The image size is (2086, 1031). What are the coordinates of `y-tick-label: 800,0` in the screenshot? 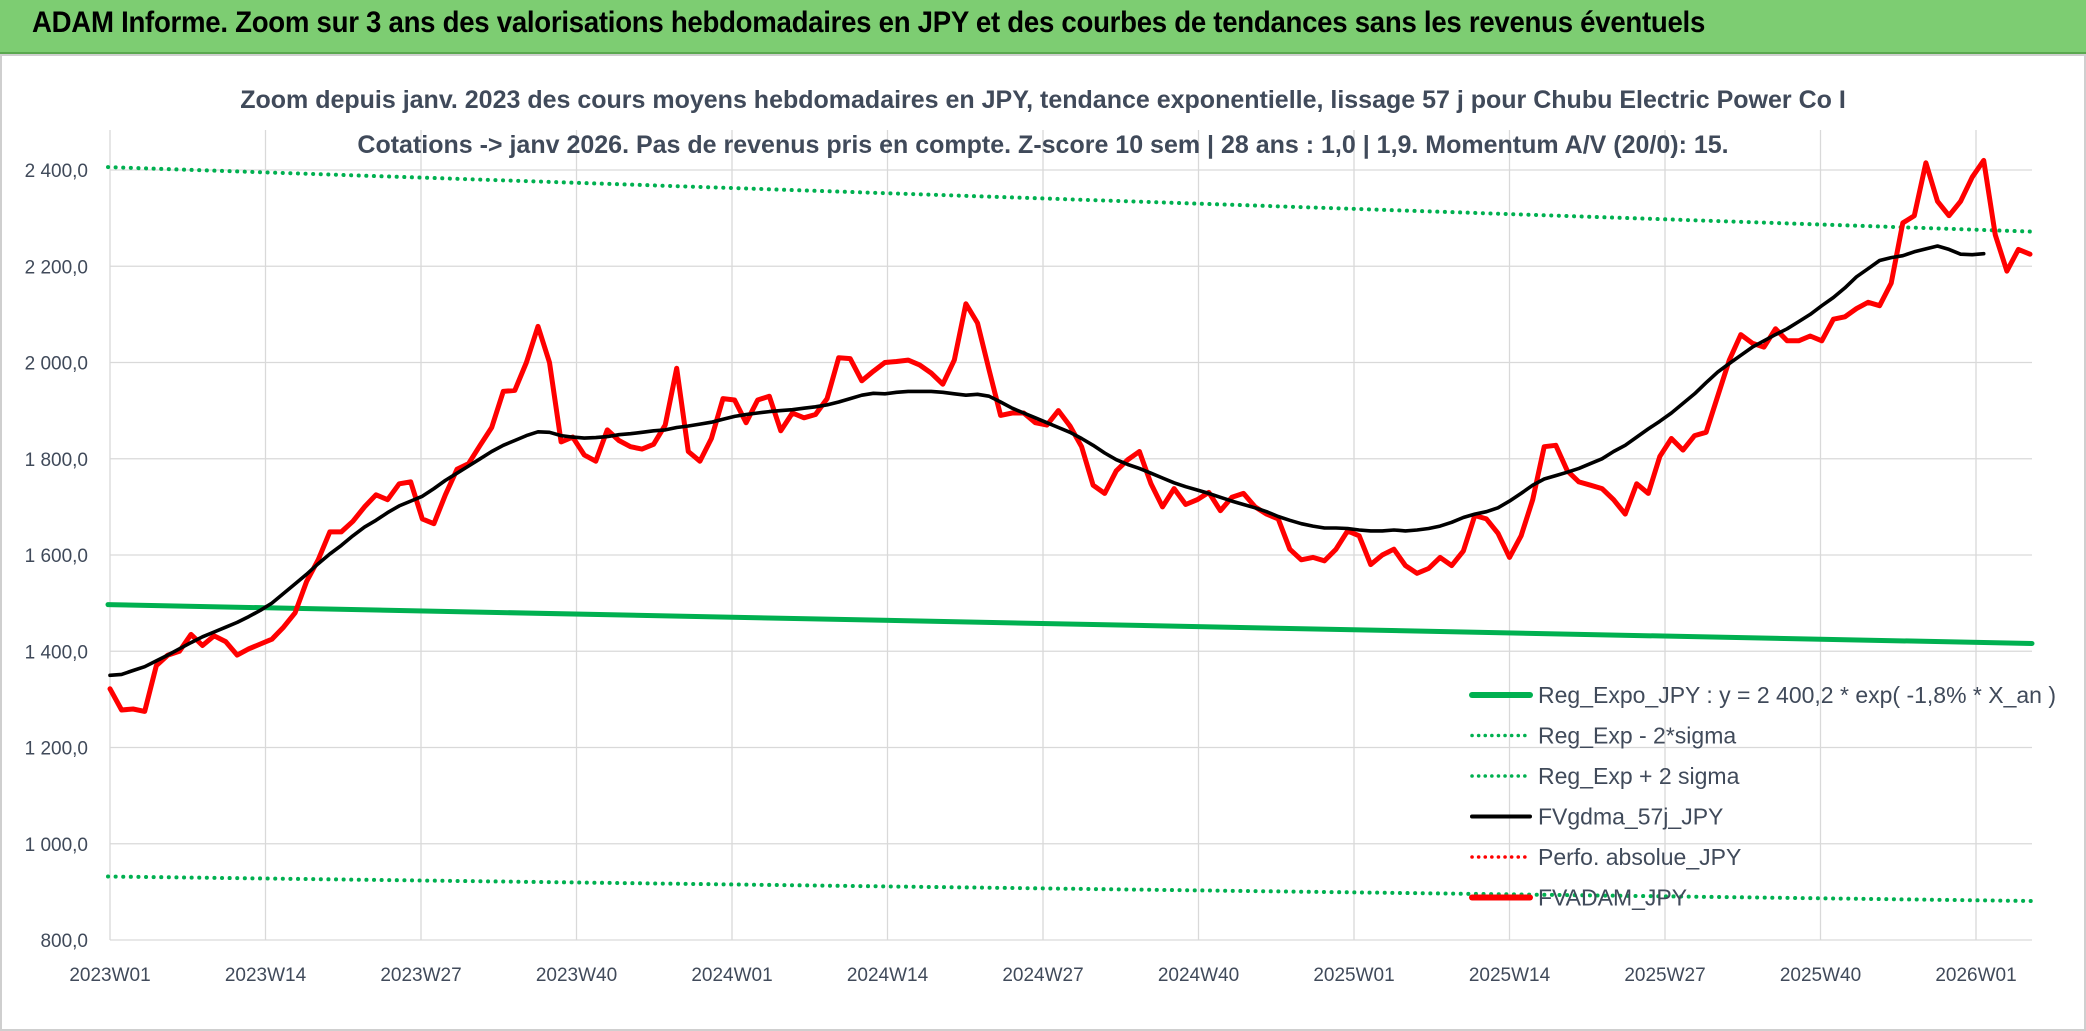 It's located at (64, 941).